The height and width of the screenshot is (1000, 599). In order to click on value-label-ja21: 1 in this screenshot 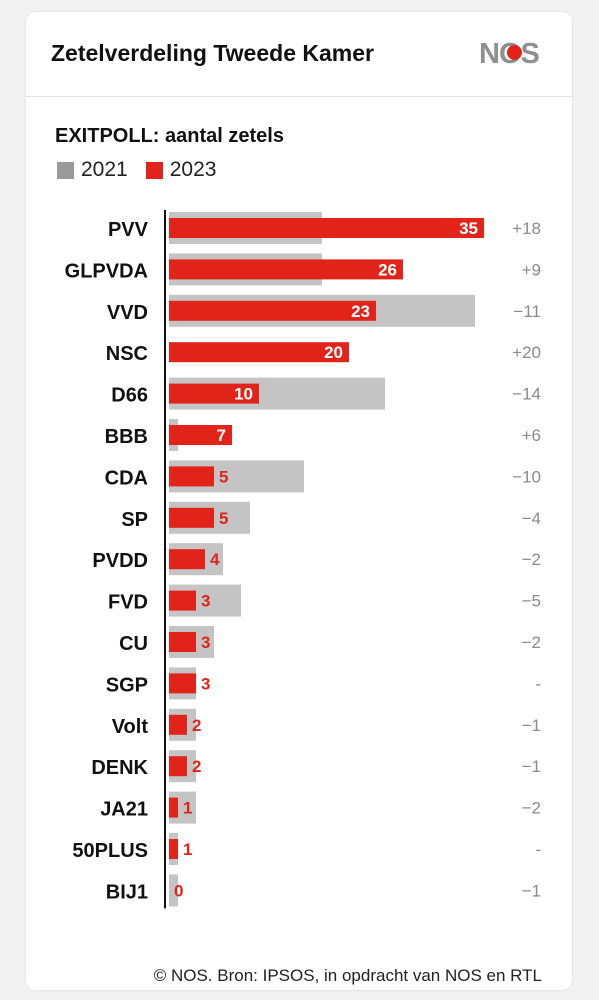, I will do `click(187, 808)`.